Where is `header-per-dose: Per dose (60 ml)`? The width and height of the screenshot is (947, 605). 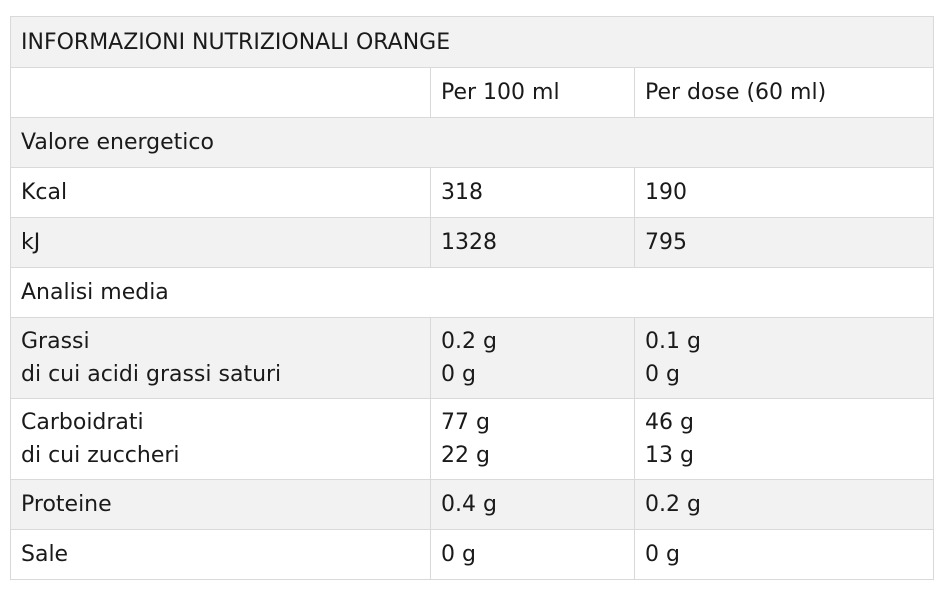 header-per-dose: Per dose (60 ml) is located at coordinates (784, 92).